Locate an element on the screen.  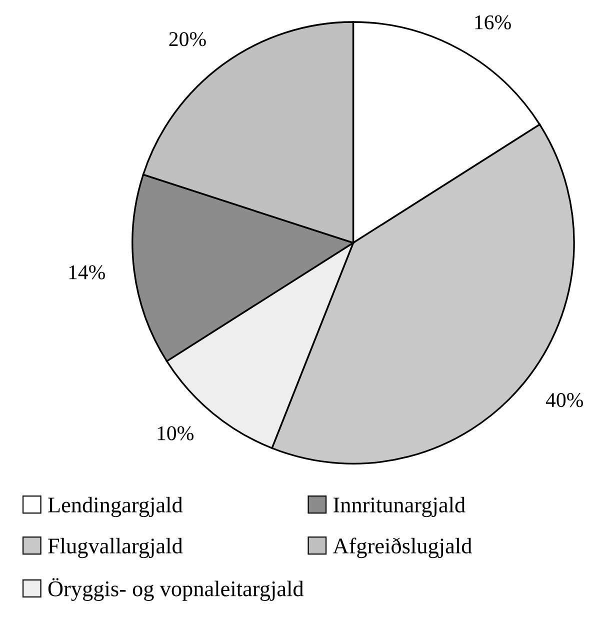
legend-label: Innritunargjald is located at coordinates (400, 507).